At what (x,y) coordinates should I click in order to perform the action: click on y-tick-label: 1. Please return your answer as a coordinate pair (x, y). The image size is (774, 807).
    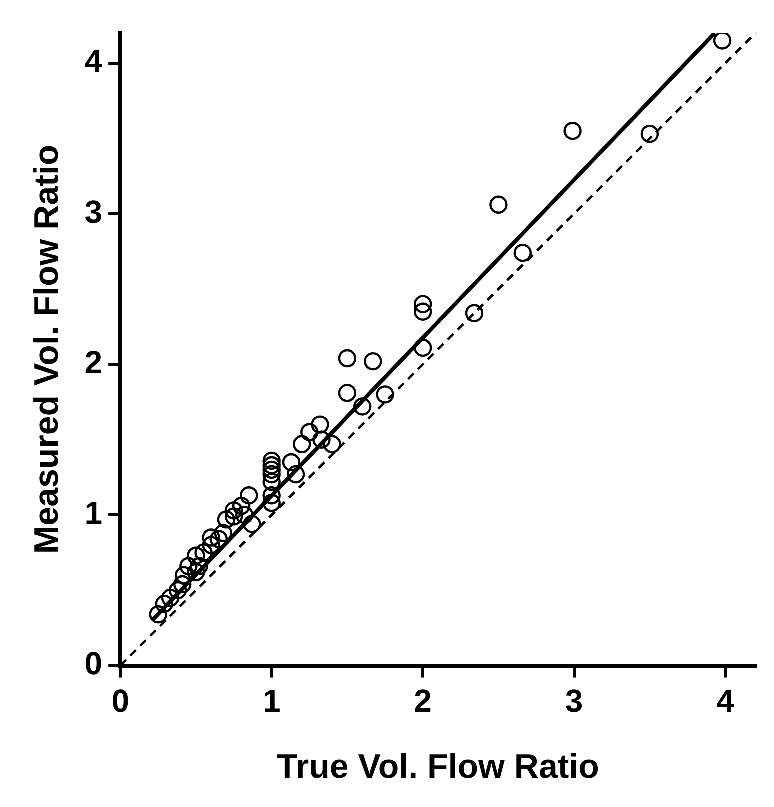
    Looking at the image, I should click on (93, 513).